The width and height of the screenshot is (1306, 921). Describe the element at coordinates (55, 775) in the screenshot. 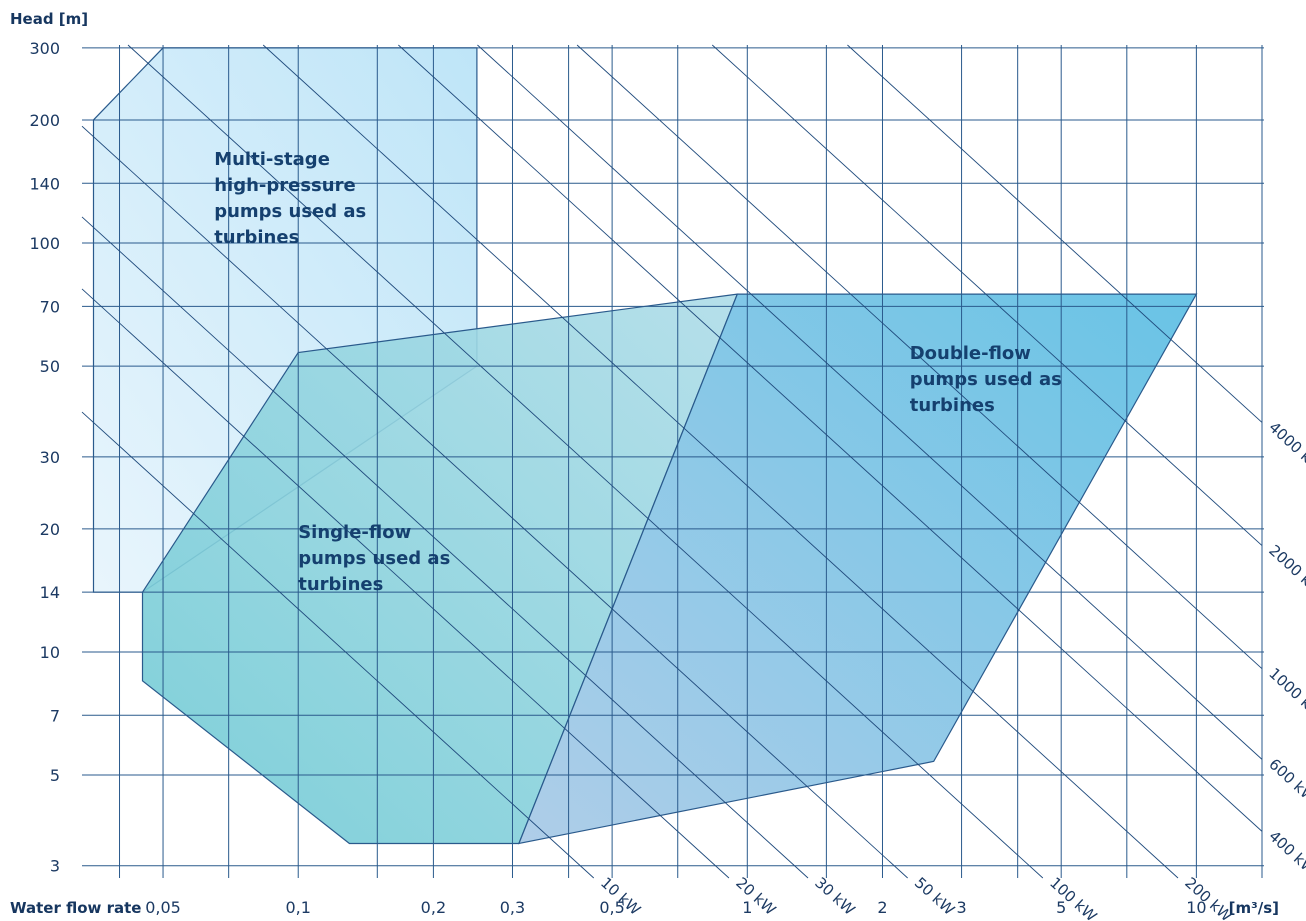

I see `y-tick-label: 5` at that location.